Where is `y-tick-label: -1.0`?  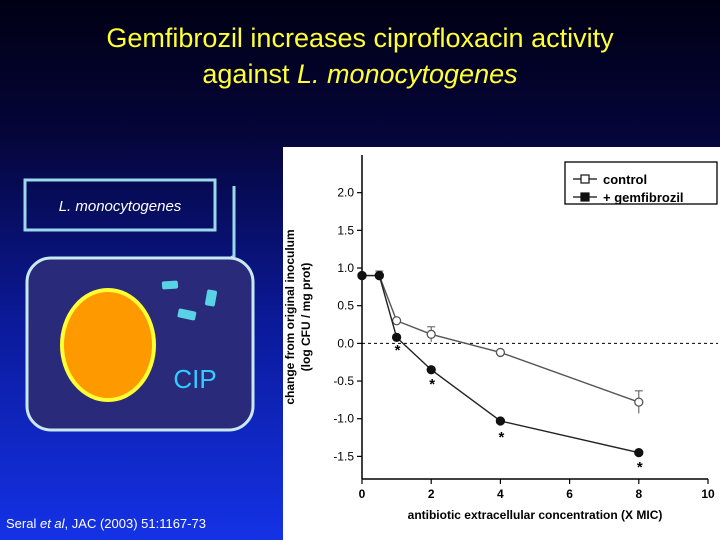 y-tick-label: -1.0 is located at coordinates (343, 419).